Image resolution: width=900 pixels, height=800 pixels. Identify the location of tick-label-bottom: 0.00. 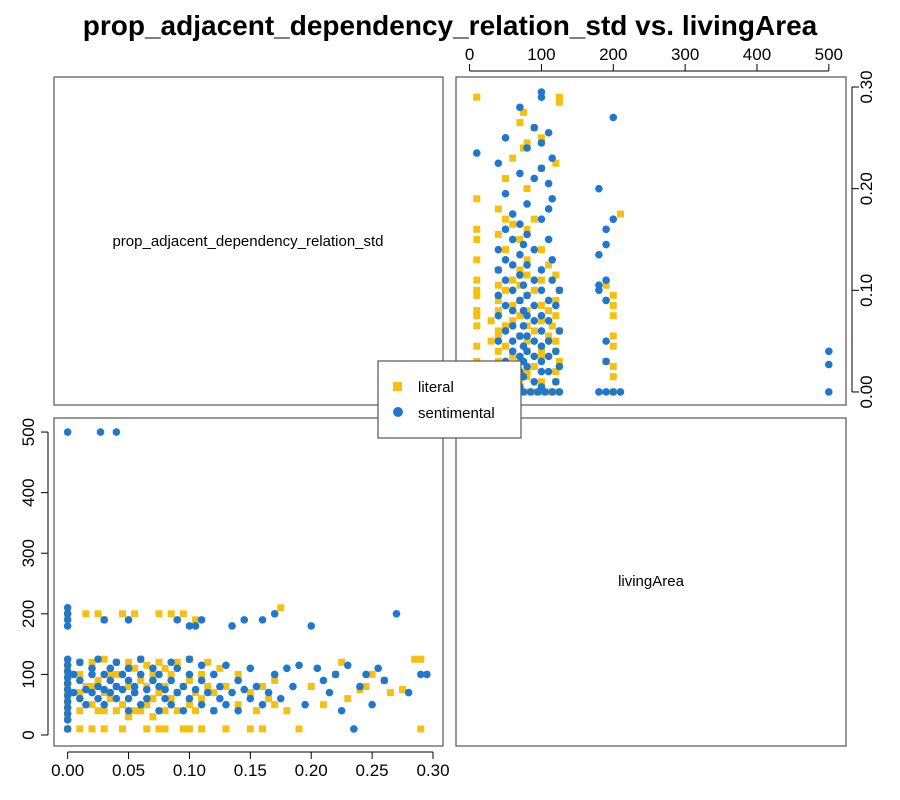
(67, 770).